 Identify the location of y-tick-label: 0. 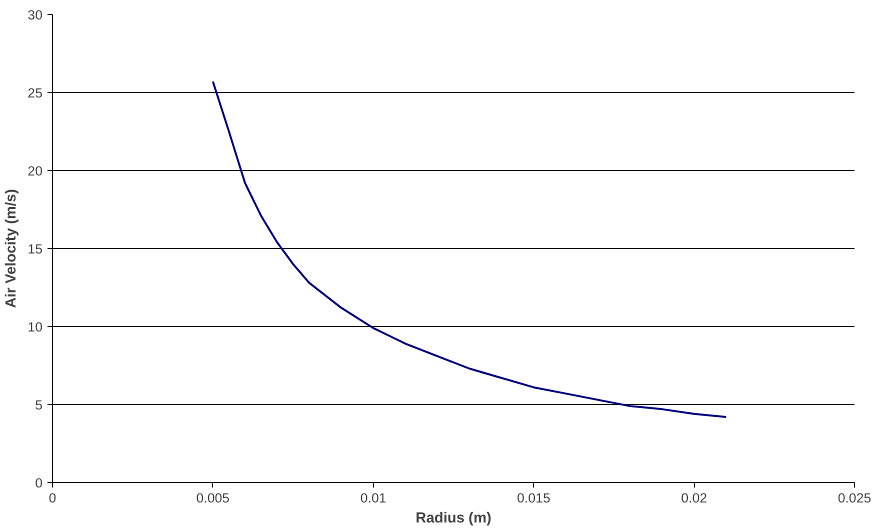
(39, 483).